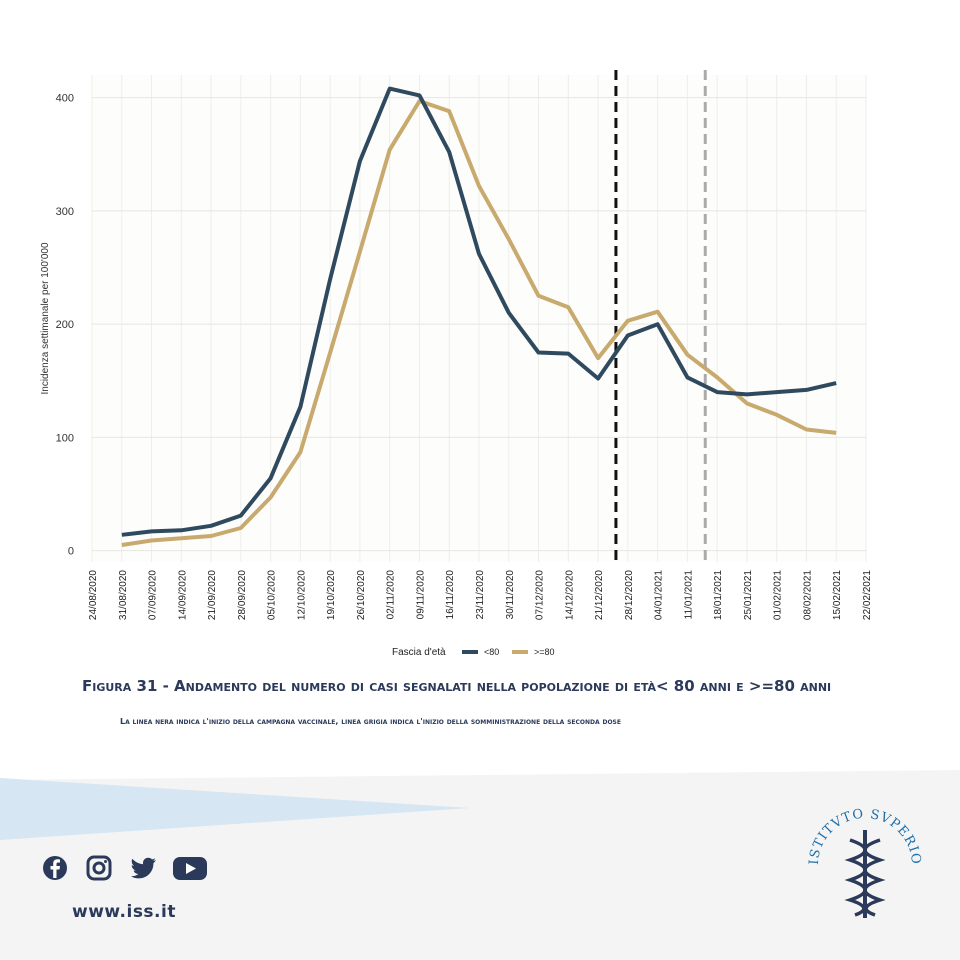  What do you see at coordinates (544, 652) in the screenshot?
I see `legend-entry: >=80` at bounding box center [544, 652].